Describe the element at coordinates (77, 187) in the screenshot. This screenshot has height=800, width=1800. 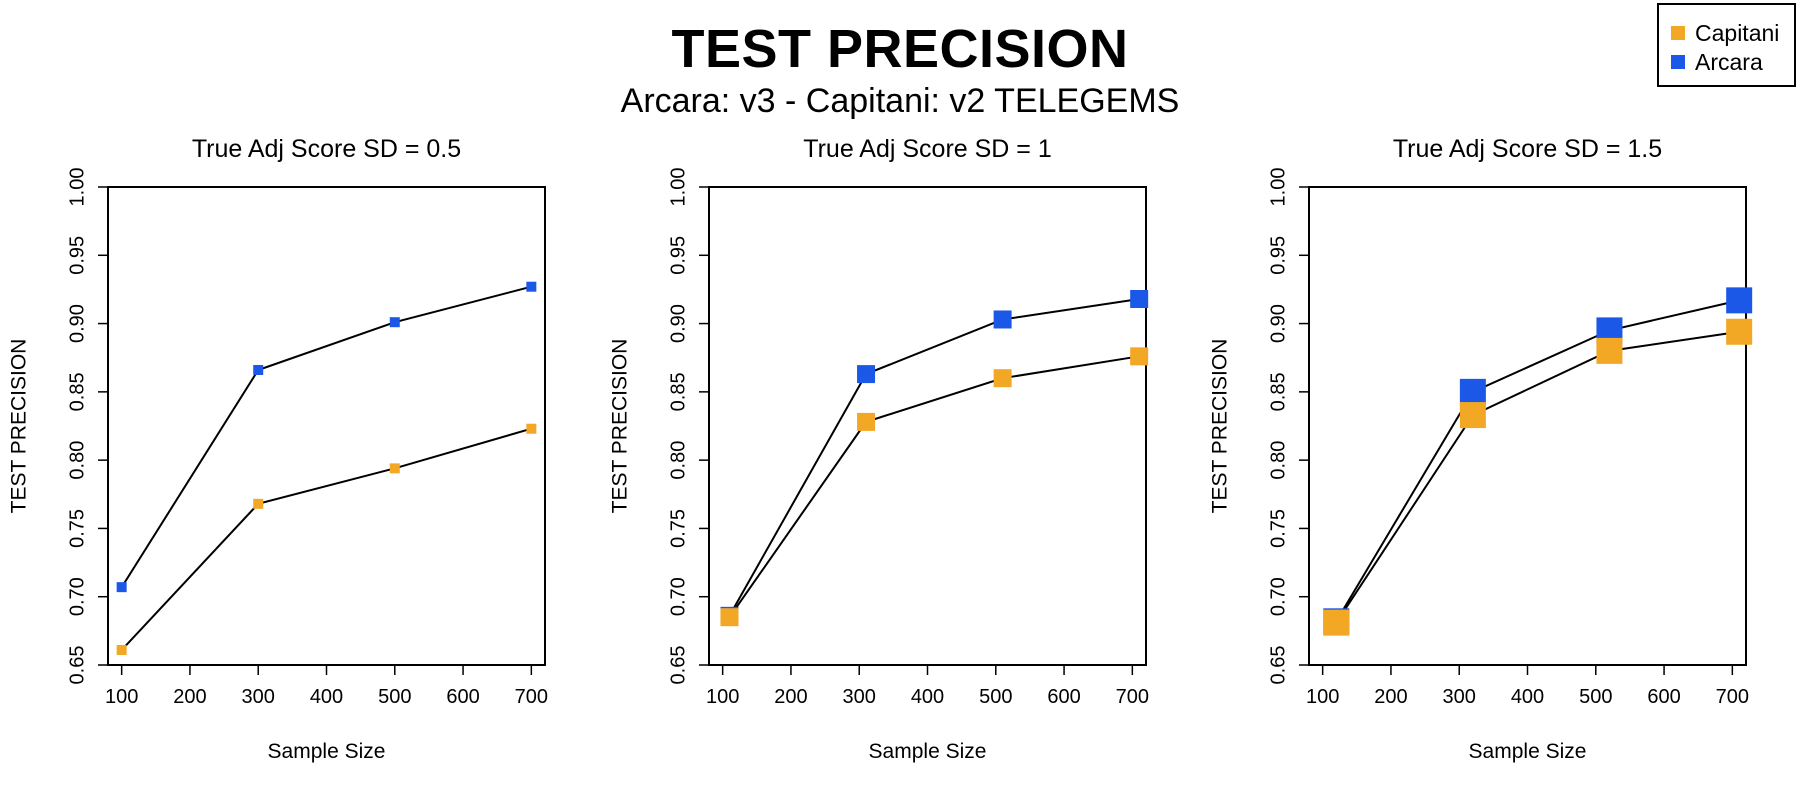
I see `panel-1-y-tick-label: 1.00` at that location.